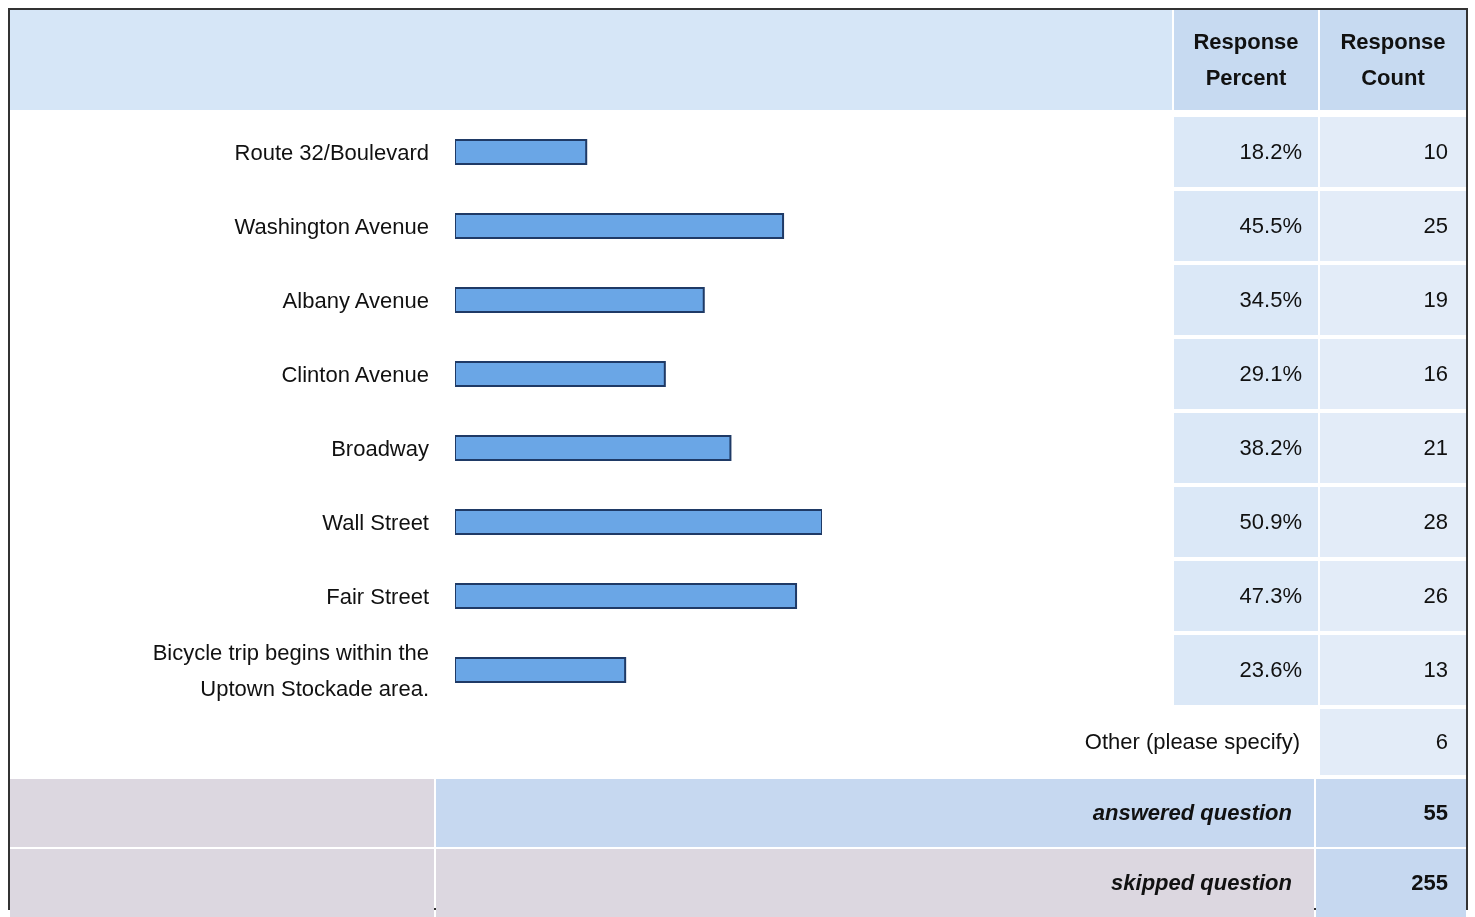  Describe the element at coordinates (1246, 670) in the screenshot. I see `data-label: 23.6%` at that location.